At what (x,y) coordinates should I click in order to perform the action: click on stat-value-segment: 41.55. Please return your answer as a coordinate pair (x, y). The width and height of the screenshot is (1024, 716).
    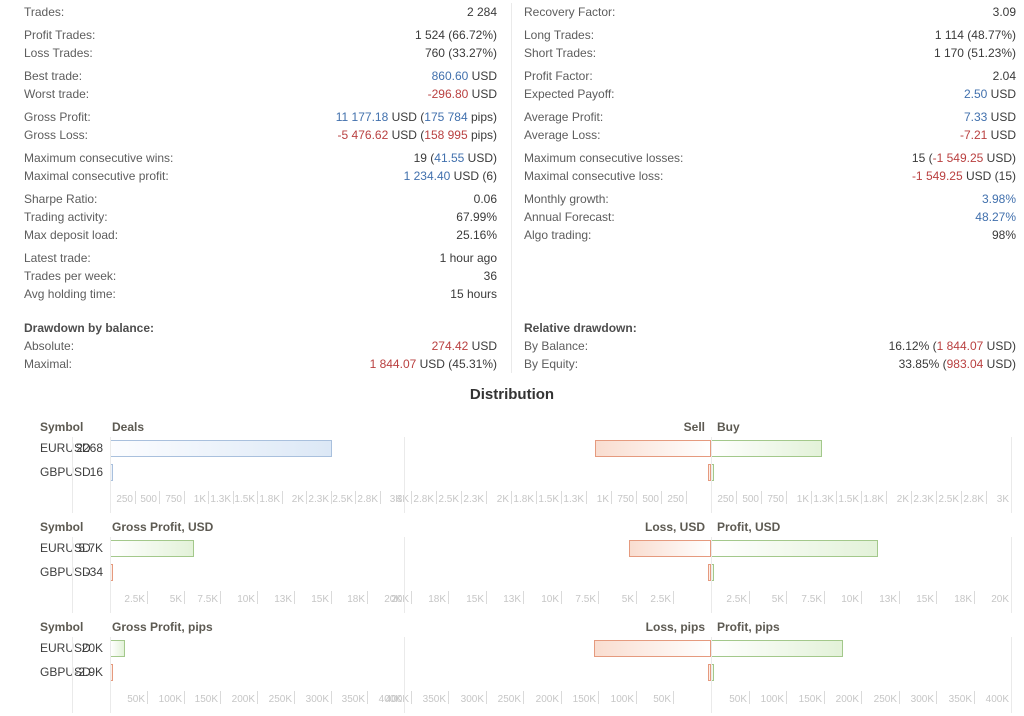
    Looking at the image, I should click on (449, 158).